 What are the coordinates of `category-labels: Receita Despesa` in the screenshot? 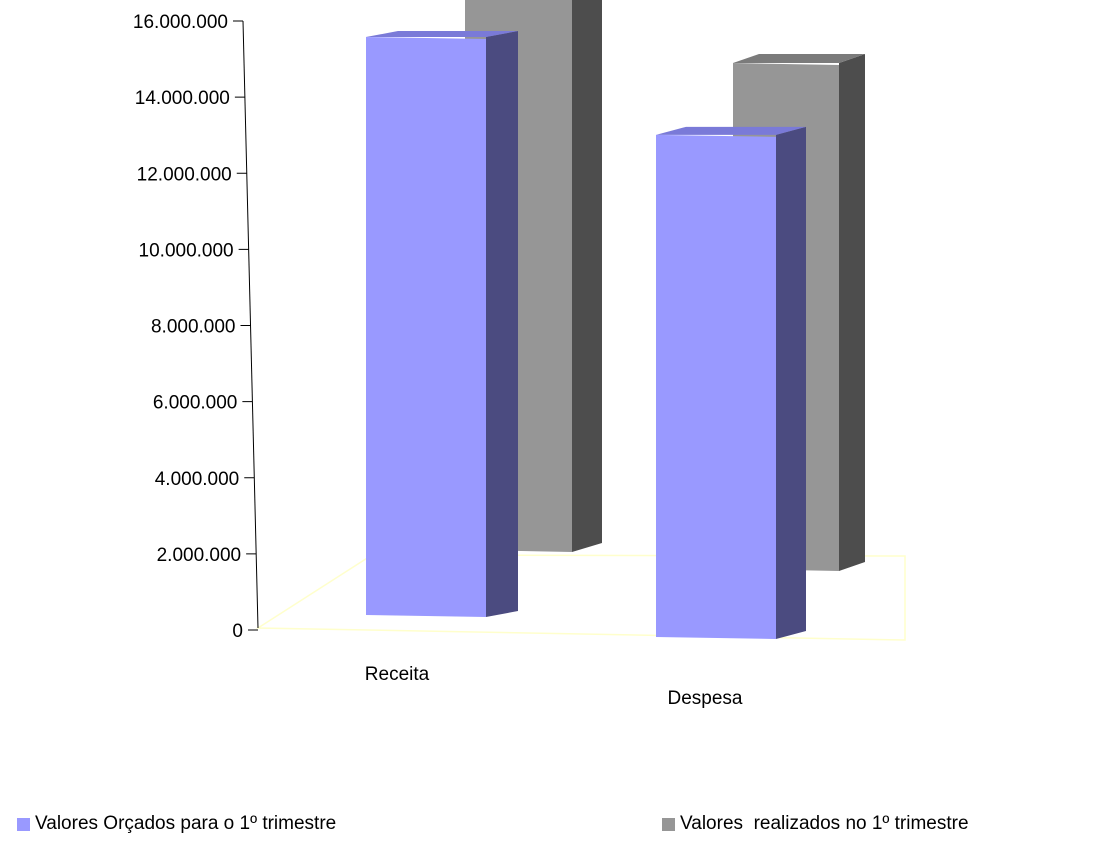 It's located at (554, 686).